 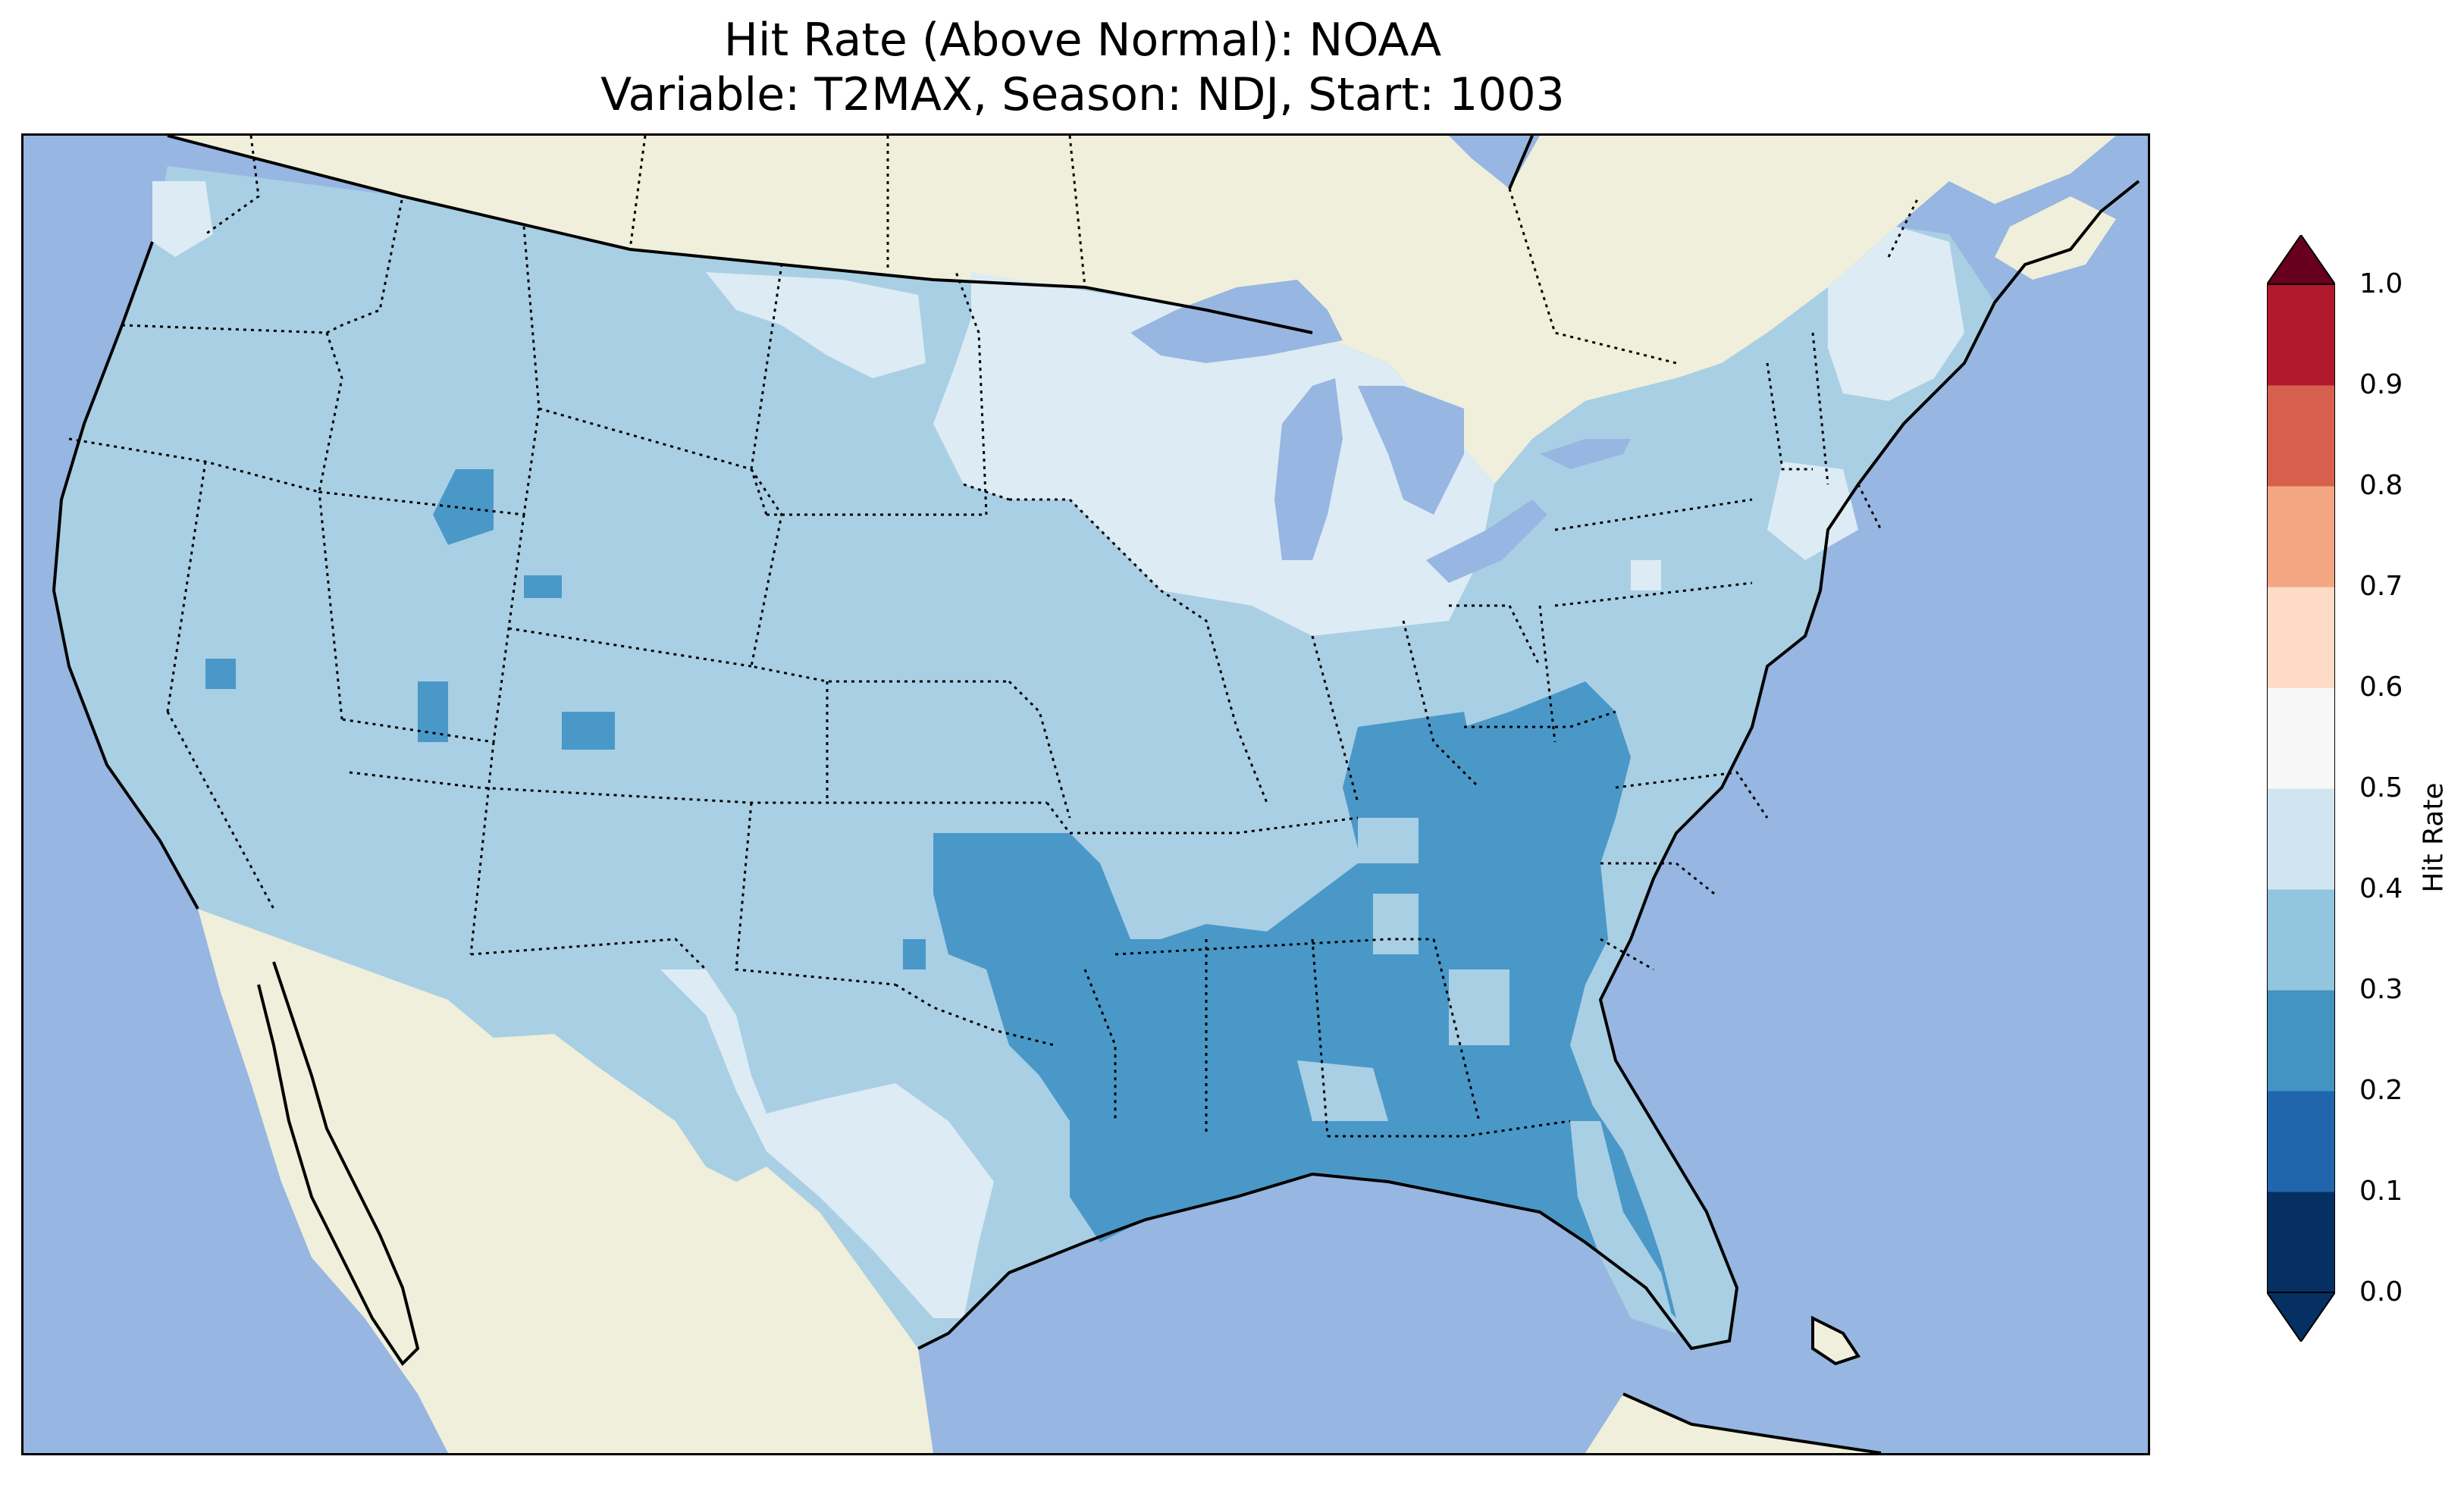 I want to click on nevada-spot, so click(x=220, y=674).